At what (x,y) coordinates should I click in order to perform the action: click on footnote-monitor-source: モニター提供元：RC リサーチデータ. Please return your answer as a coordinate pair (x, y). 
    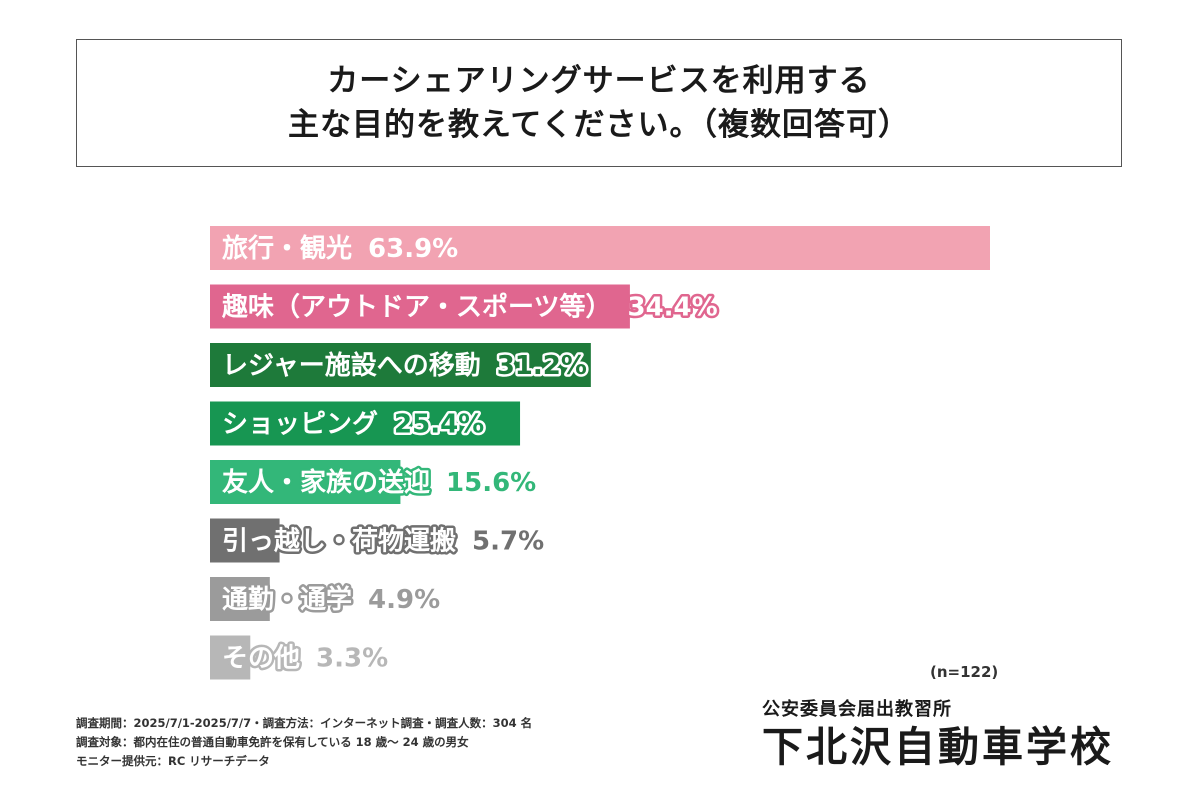
    Looking at the image, I should click on (173, 761).